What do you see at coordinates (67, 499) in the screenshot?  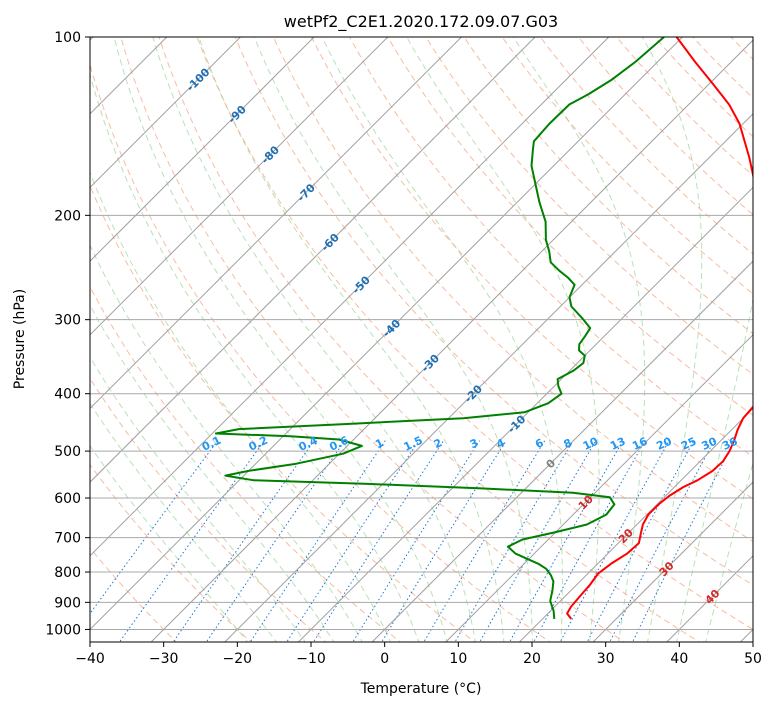 I see `y-tick-label: 600` at bounding box center [67, 499].